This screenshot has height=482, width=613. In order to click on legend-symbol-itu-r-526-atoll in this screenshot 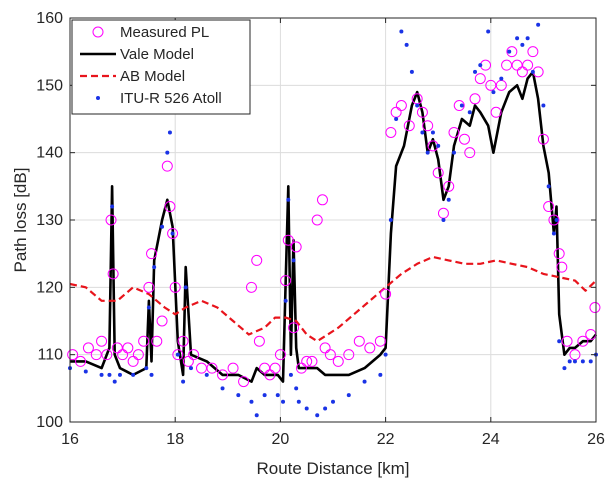, I will do `click(98, 98)`.